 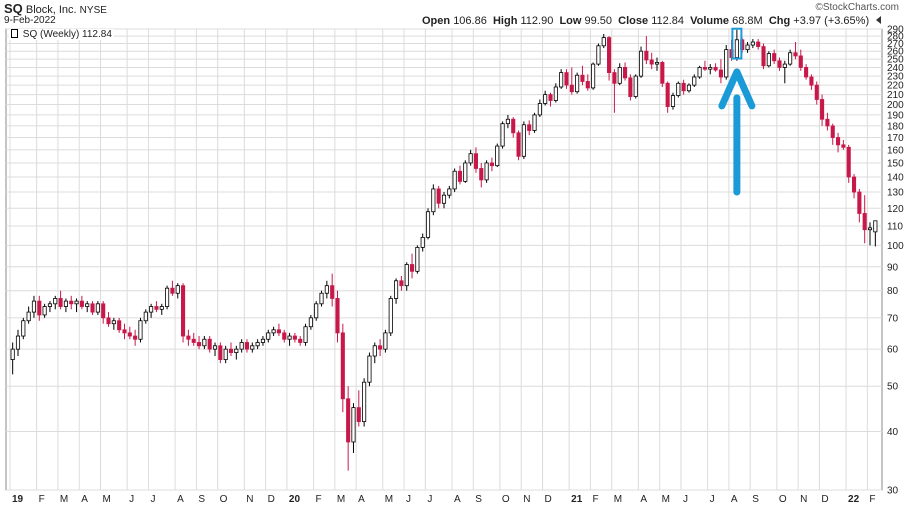 What do you see at coordinates (893, 267) in the screenshot?
I see `y-tick-label: 90` at bounding box center [893, 267].